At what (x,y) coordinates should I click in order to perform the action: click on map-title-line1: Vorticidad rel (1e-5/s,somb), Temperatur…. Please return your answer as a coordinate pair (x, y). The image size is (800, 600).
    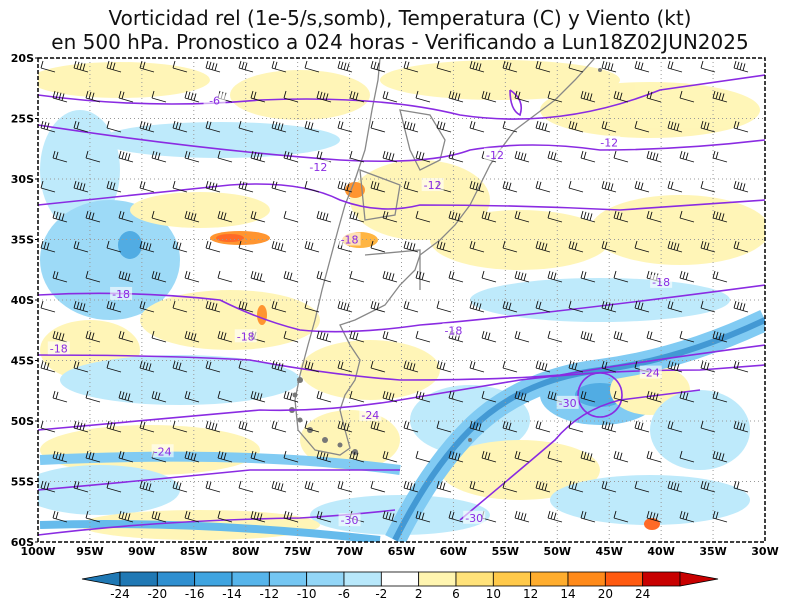
    Looking at the image, I should click on (400, 18).